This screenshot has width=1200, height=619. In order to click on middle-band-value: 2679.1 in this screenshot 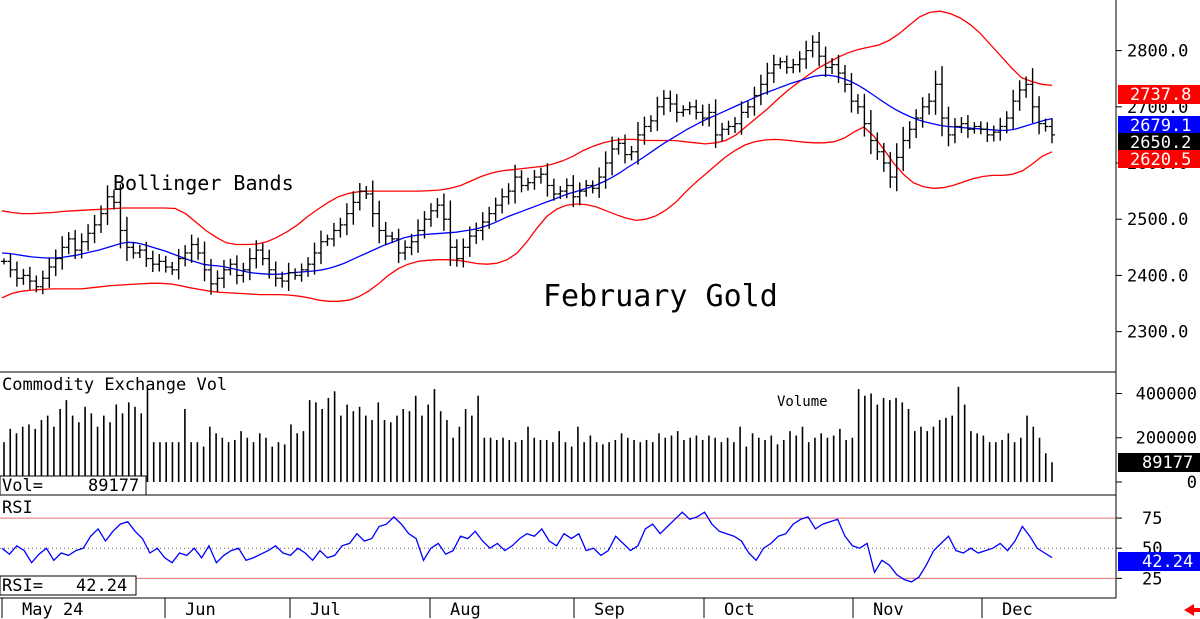, I will do `click(1160, 126)`.